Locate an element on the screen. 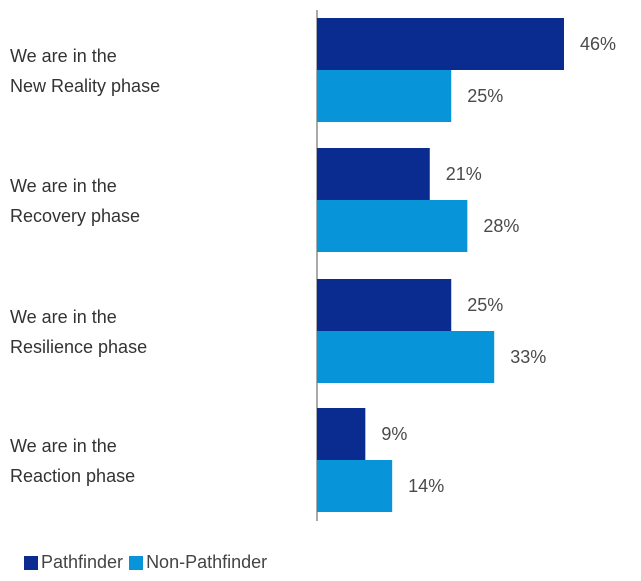 The height and width of the screenshot is (581, 641). legend-item-non-pathfinder: Non-Pathfinder is located at coordinates (198, 562).